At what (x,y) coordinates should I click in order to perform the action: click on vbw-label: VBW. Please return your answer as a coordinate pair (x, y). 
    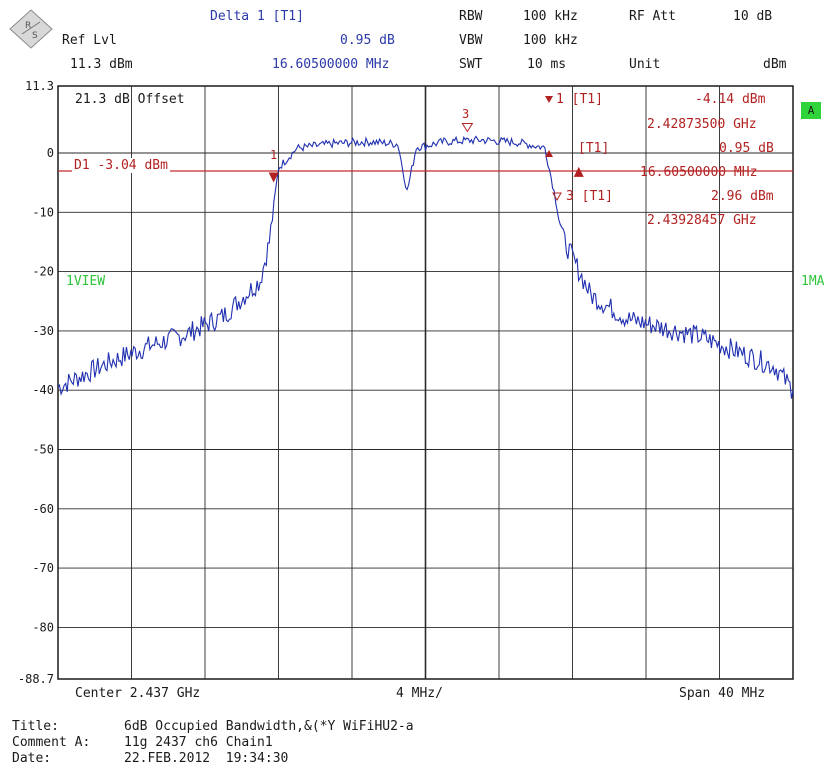
    Looking at the image, I should click on (471, 40).